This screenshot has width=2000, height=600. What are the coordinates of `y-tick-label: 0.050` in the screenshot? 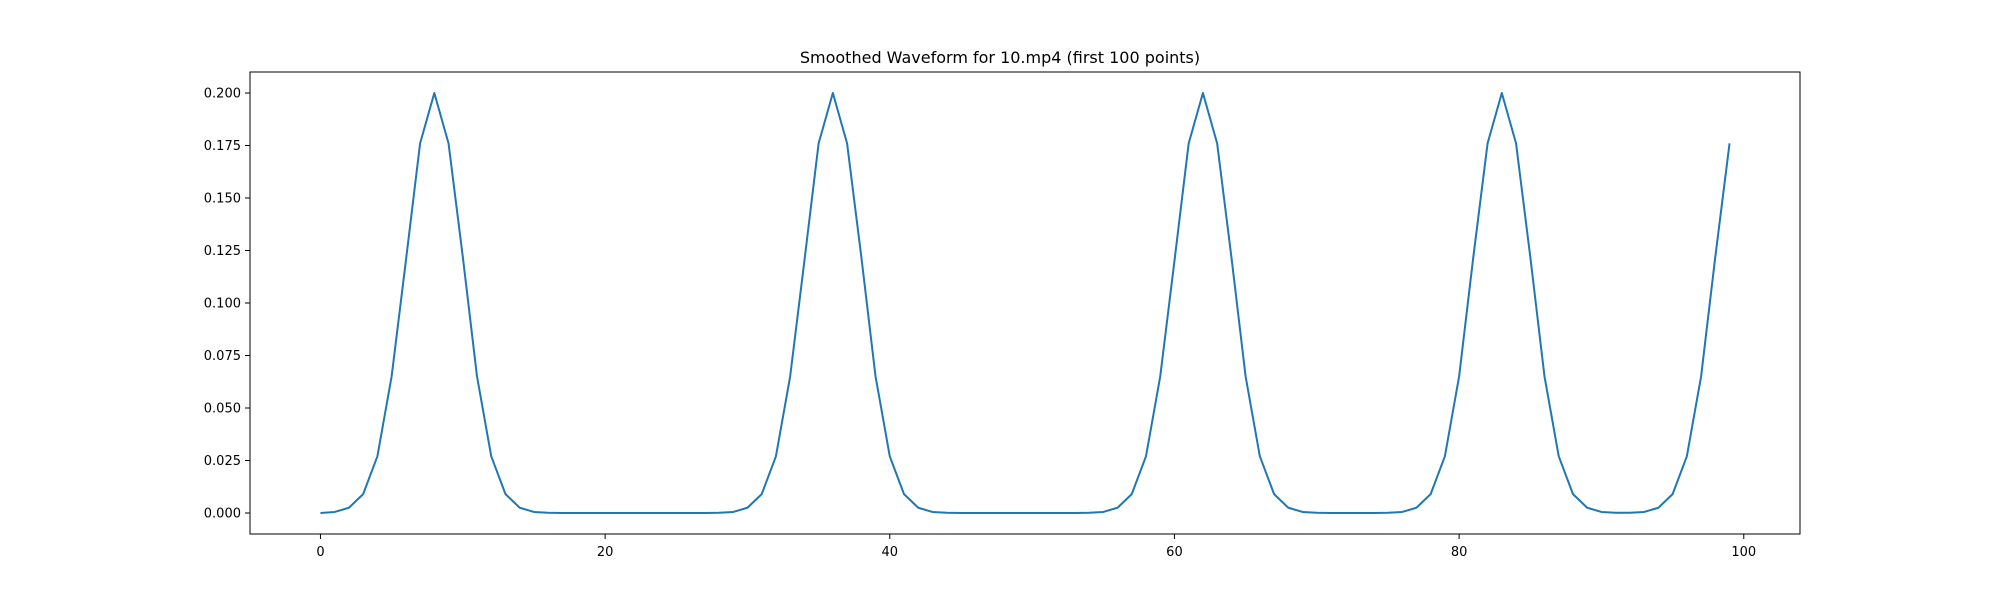 It's located at (222, 409).